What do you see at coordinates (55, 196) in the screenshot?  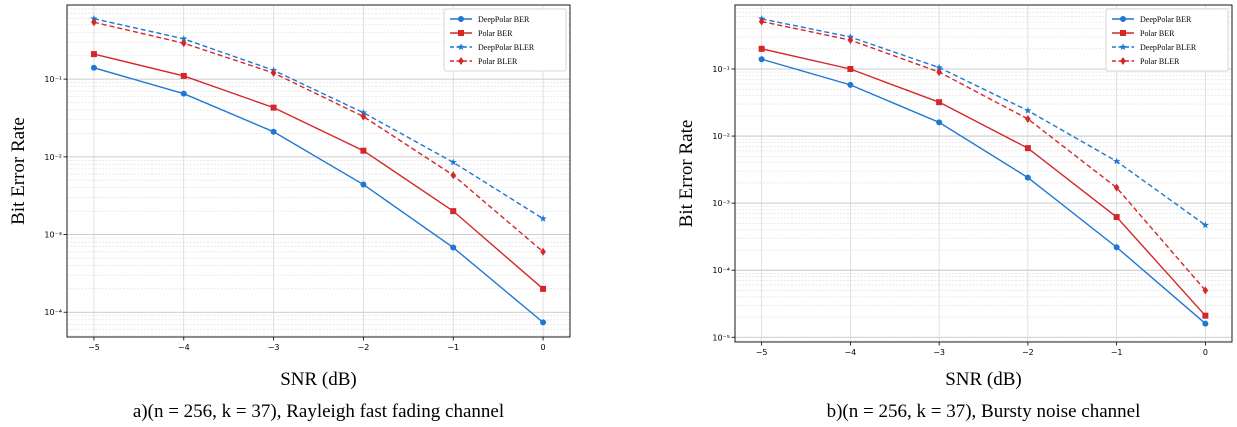 I see `y-axis: 10⁻¹ 10⁻² 10⁻³ 10⁻⁴` at bounding box center [55, 196].